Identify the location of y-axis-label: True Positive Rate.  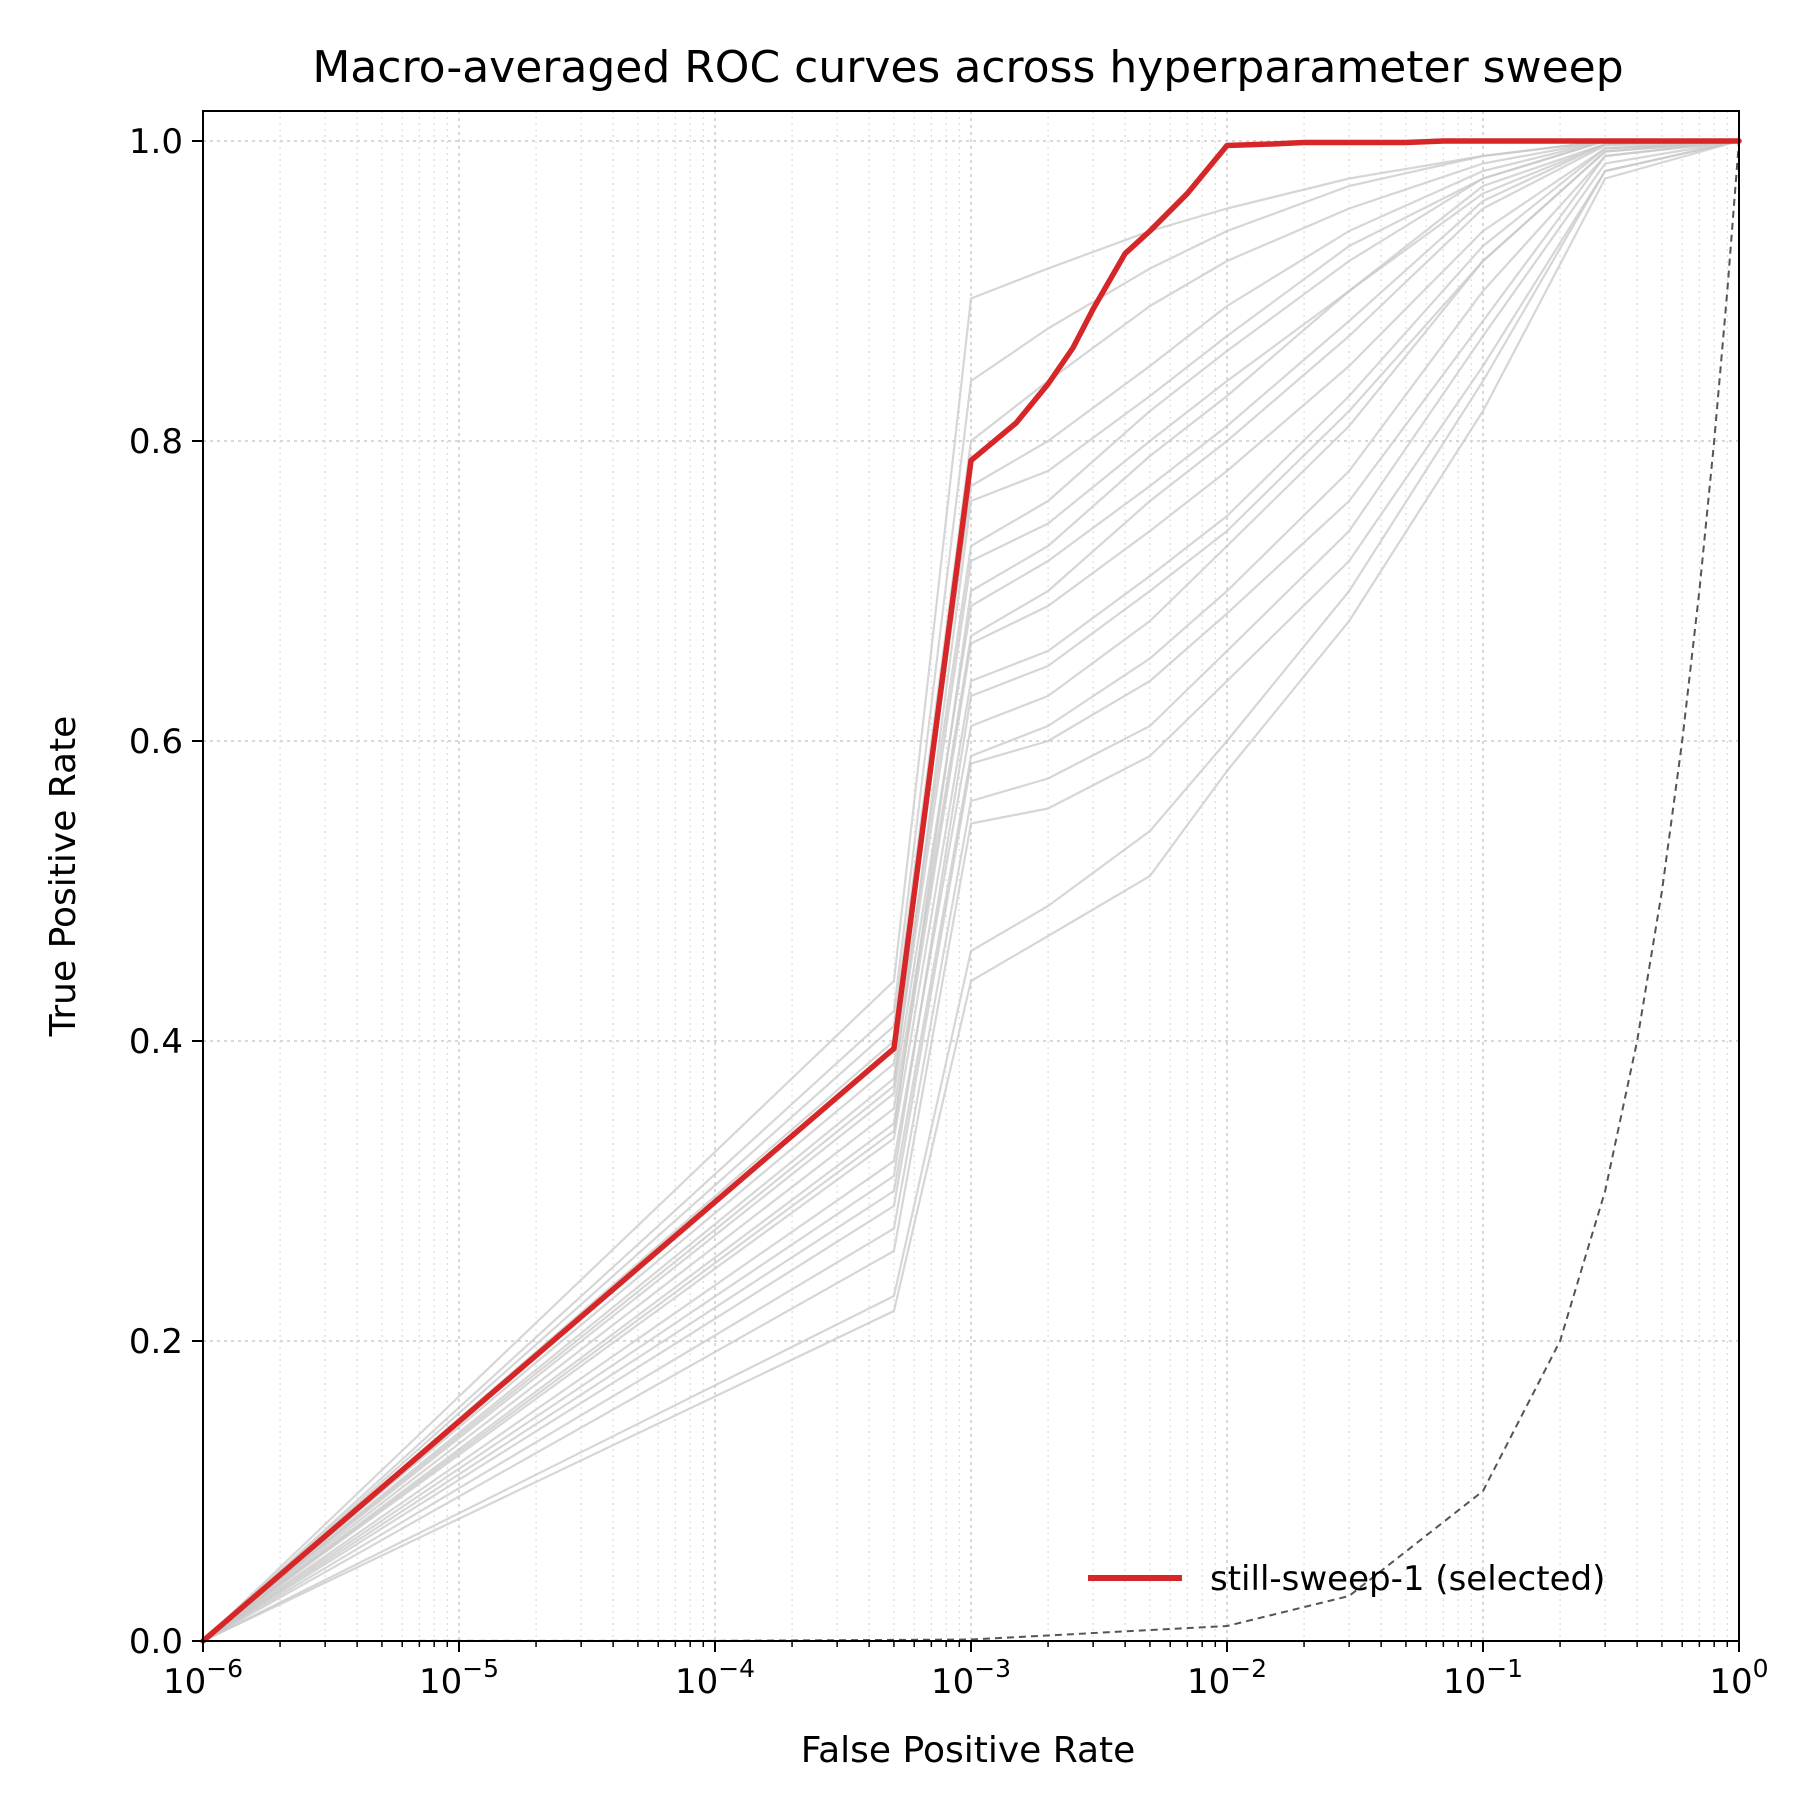
(63, 877).